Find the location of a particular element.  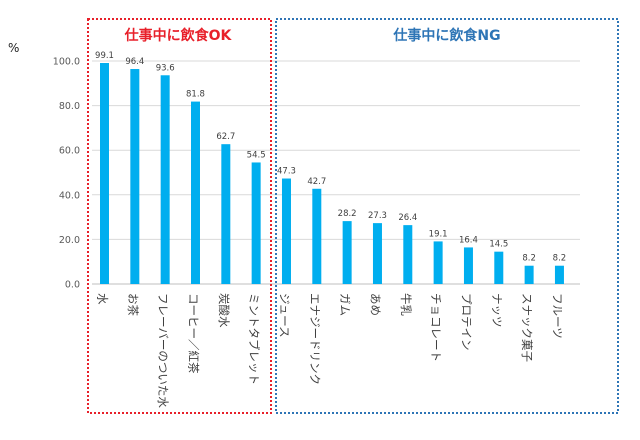

y-tick-label: 40.0 is located at coordinates (69, 195).